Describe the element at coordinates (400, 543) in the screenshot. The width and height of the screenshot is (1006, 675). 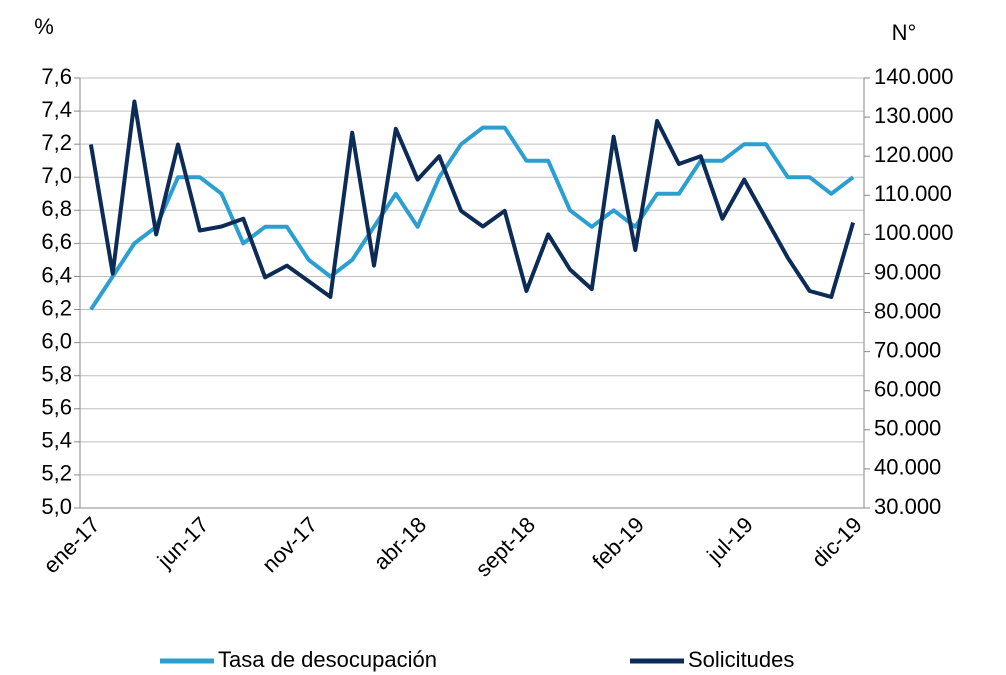
I see `x-tick-label: abr-18` at that location.